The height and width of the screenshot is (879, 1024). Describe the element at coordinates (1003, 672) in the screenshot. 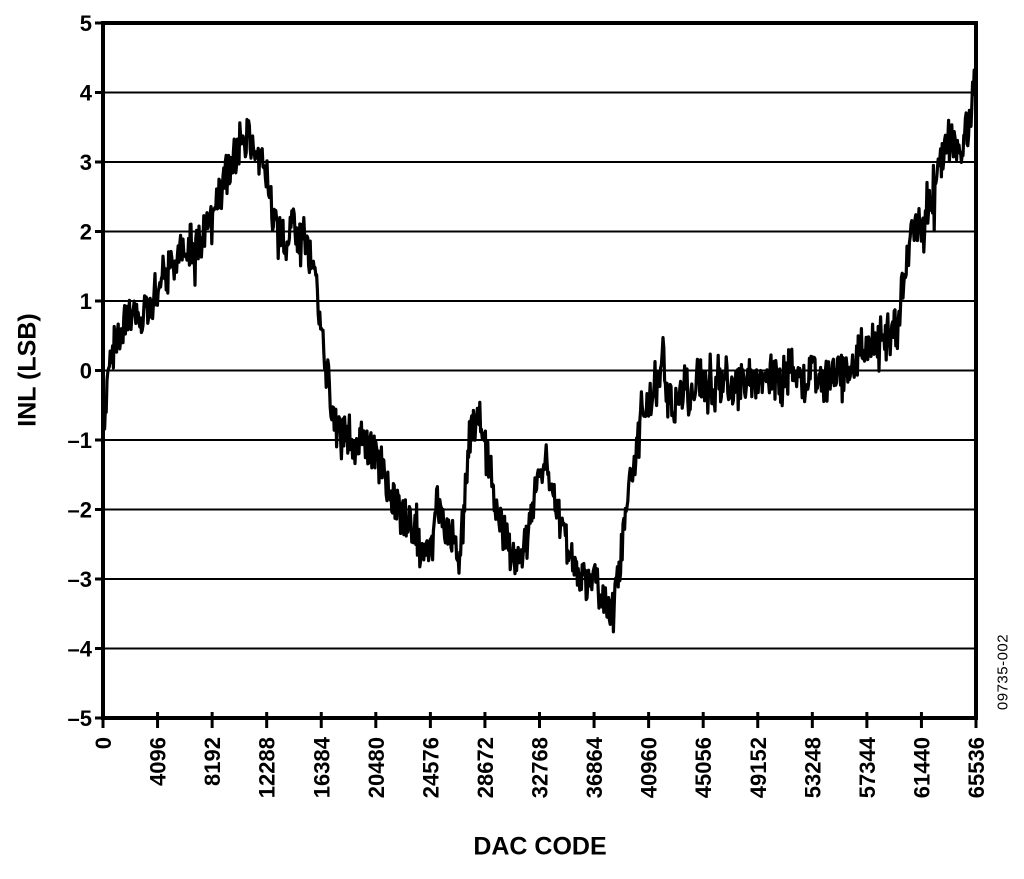

I see `figure-number: 09735-002` at that location.